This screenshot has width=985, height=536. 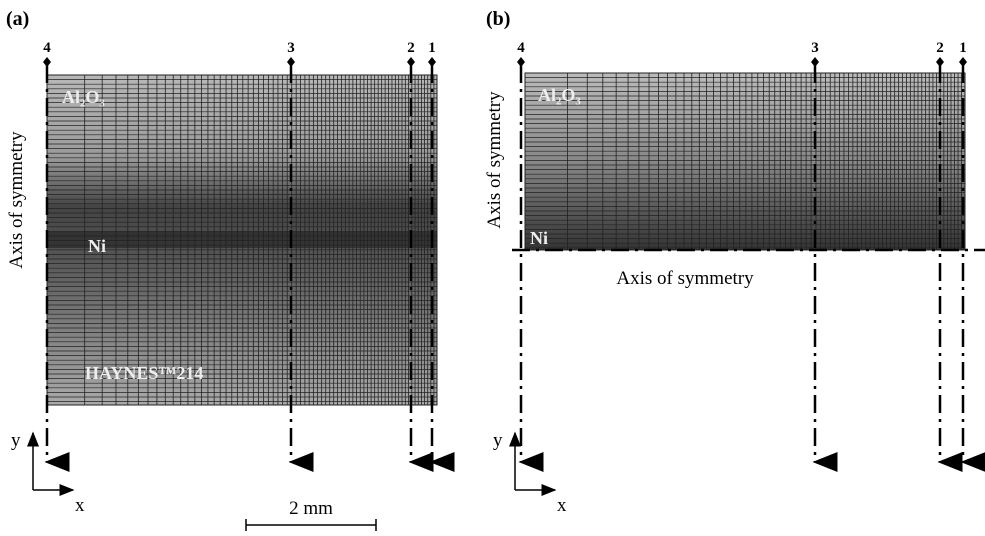 What do you see at coordinates (311, 525) in the screenshot?
I see `scale-bar` at bounding box center [311, 525].